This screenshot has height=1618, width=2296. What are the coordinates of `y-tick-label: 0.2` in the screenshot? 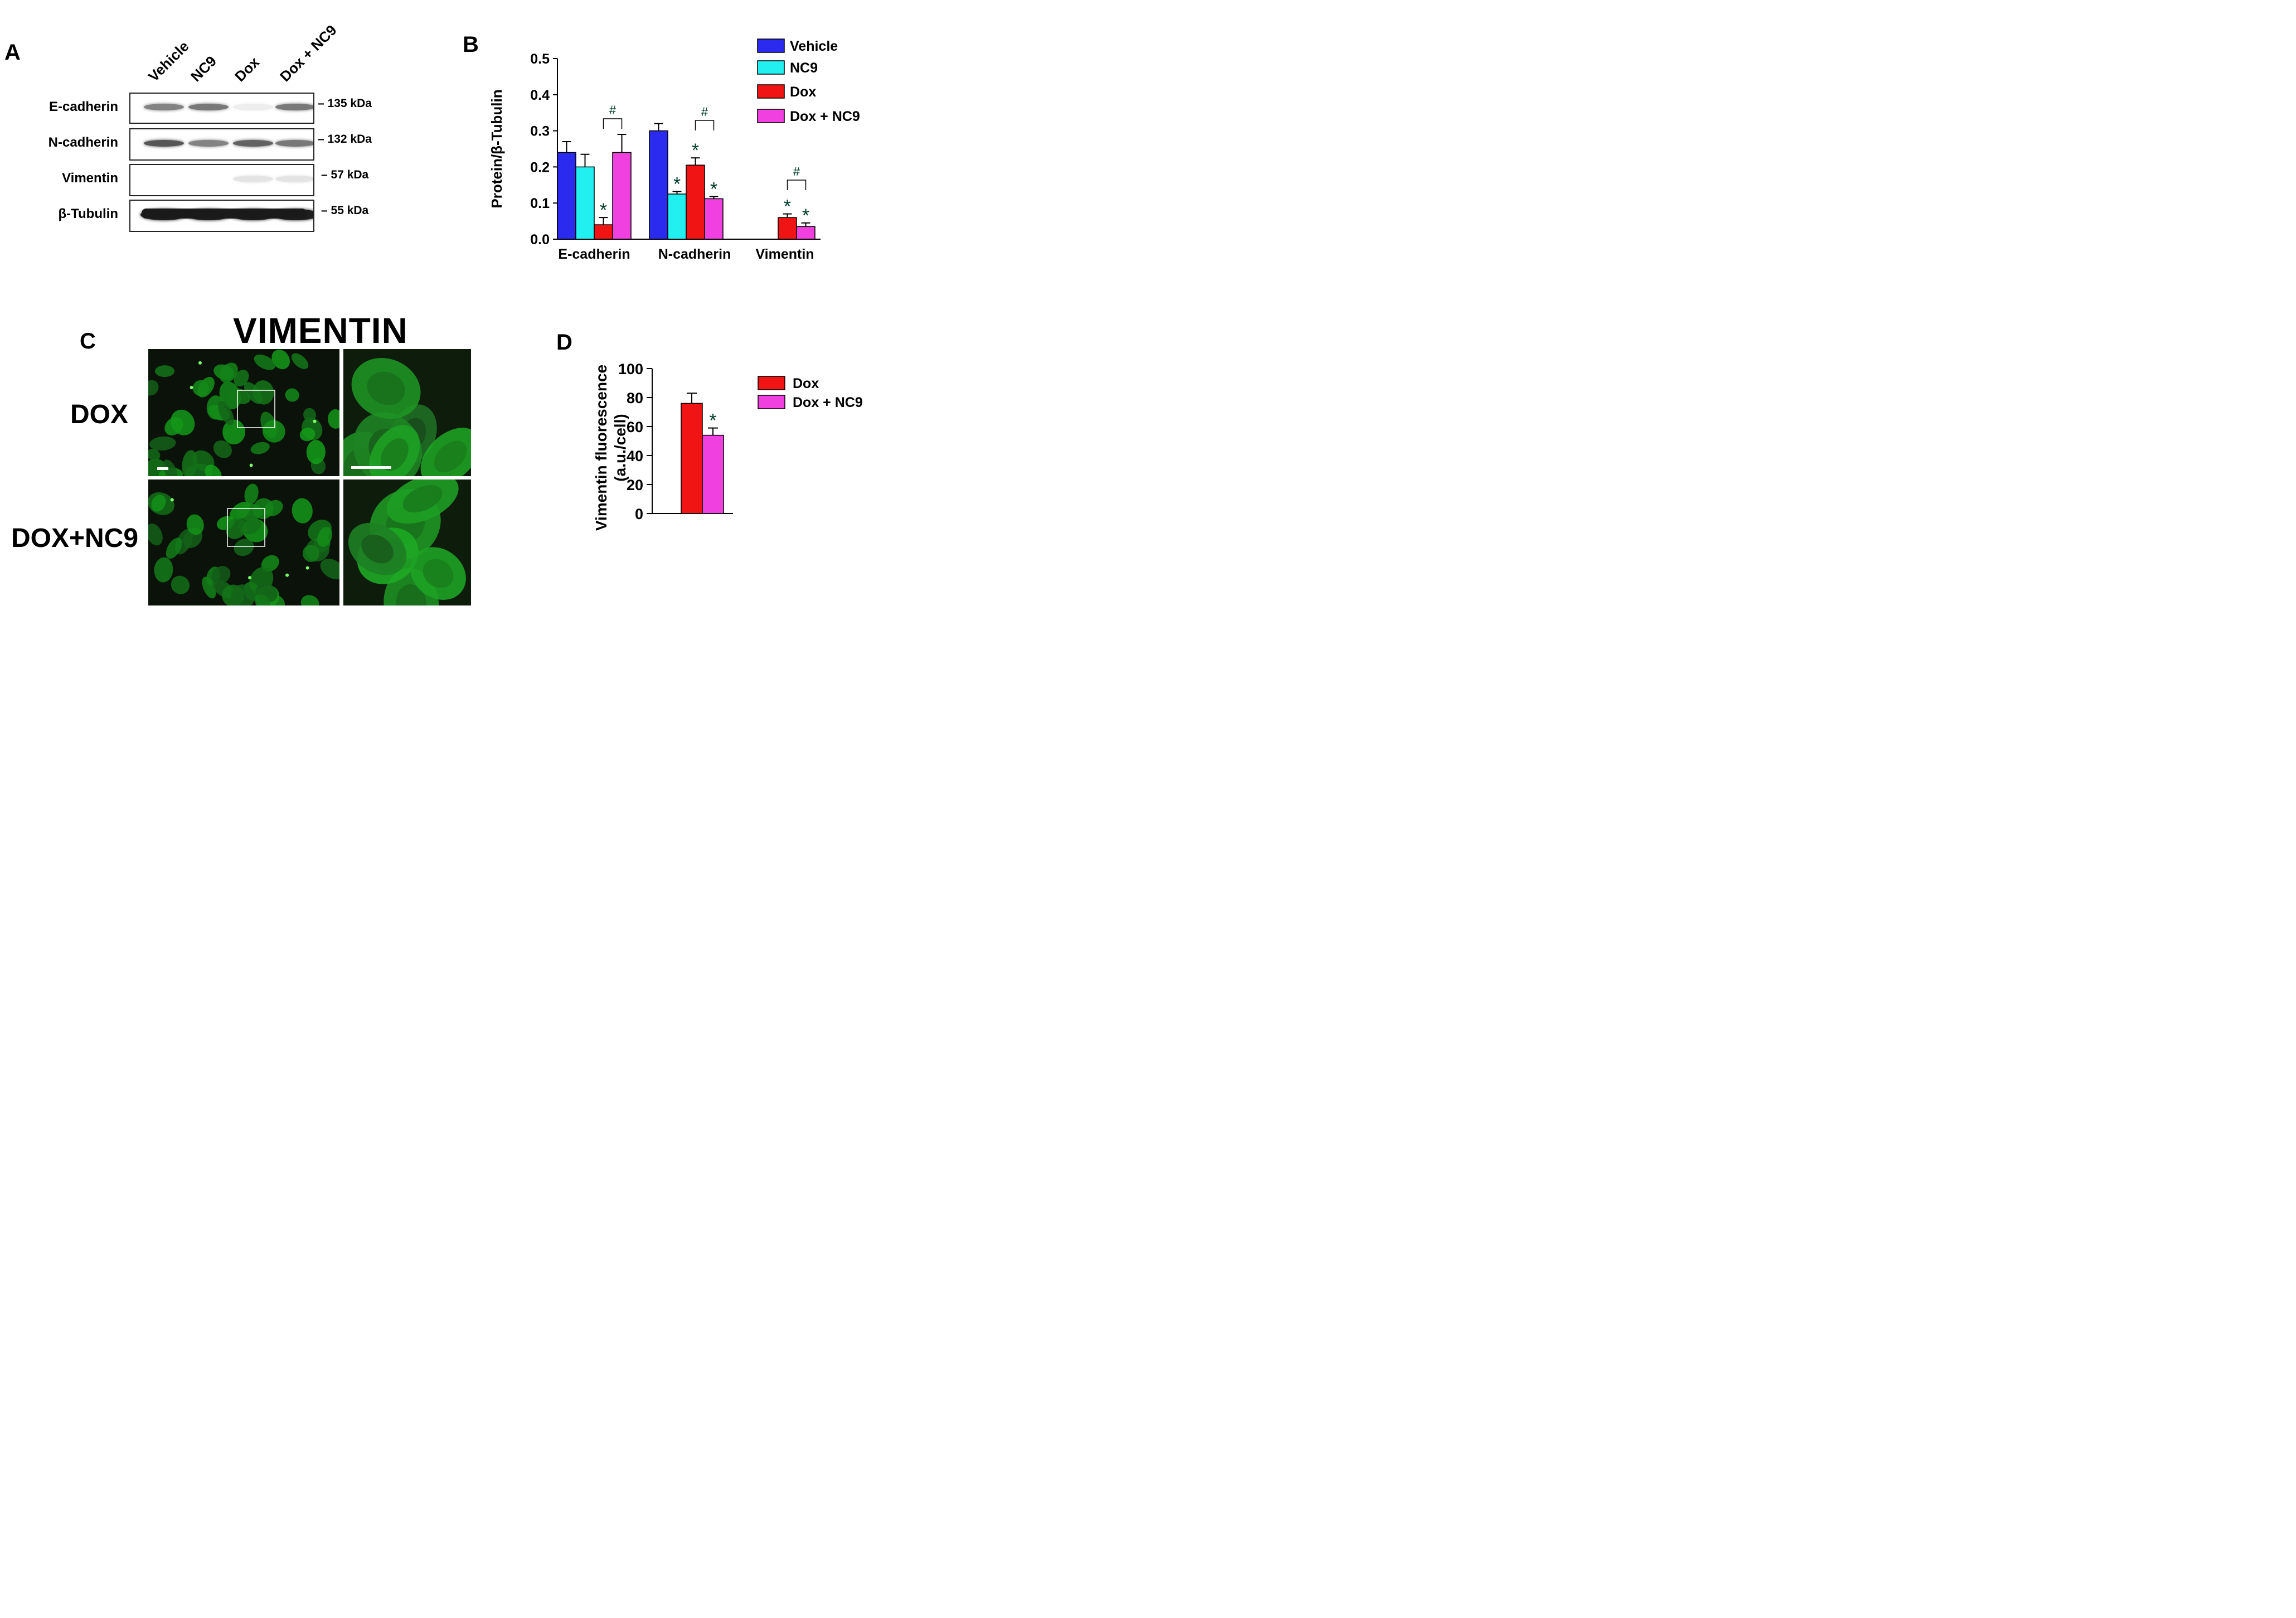 It's located at (540, 167).